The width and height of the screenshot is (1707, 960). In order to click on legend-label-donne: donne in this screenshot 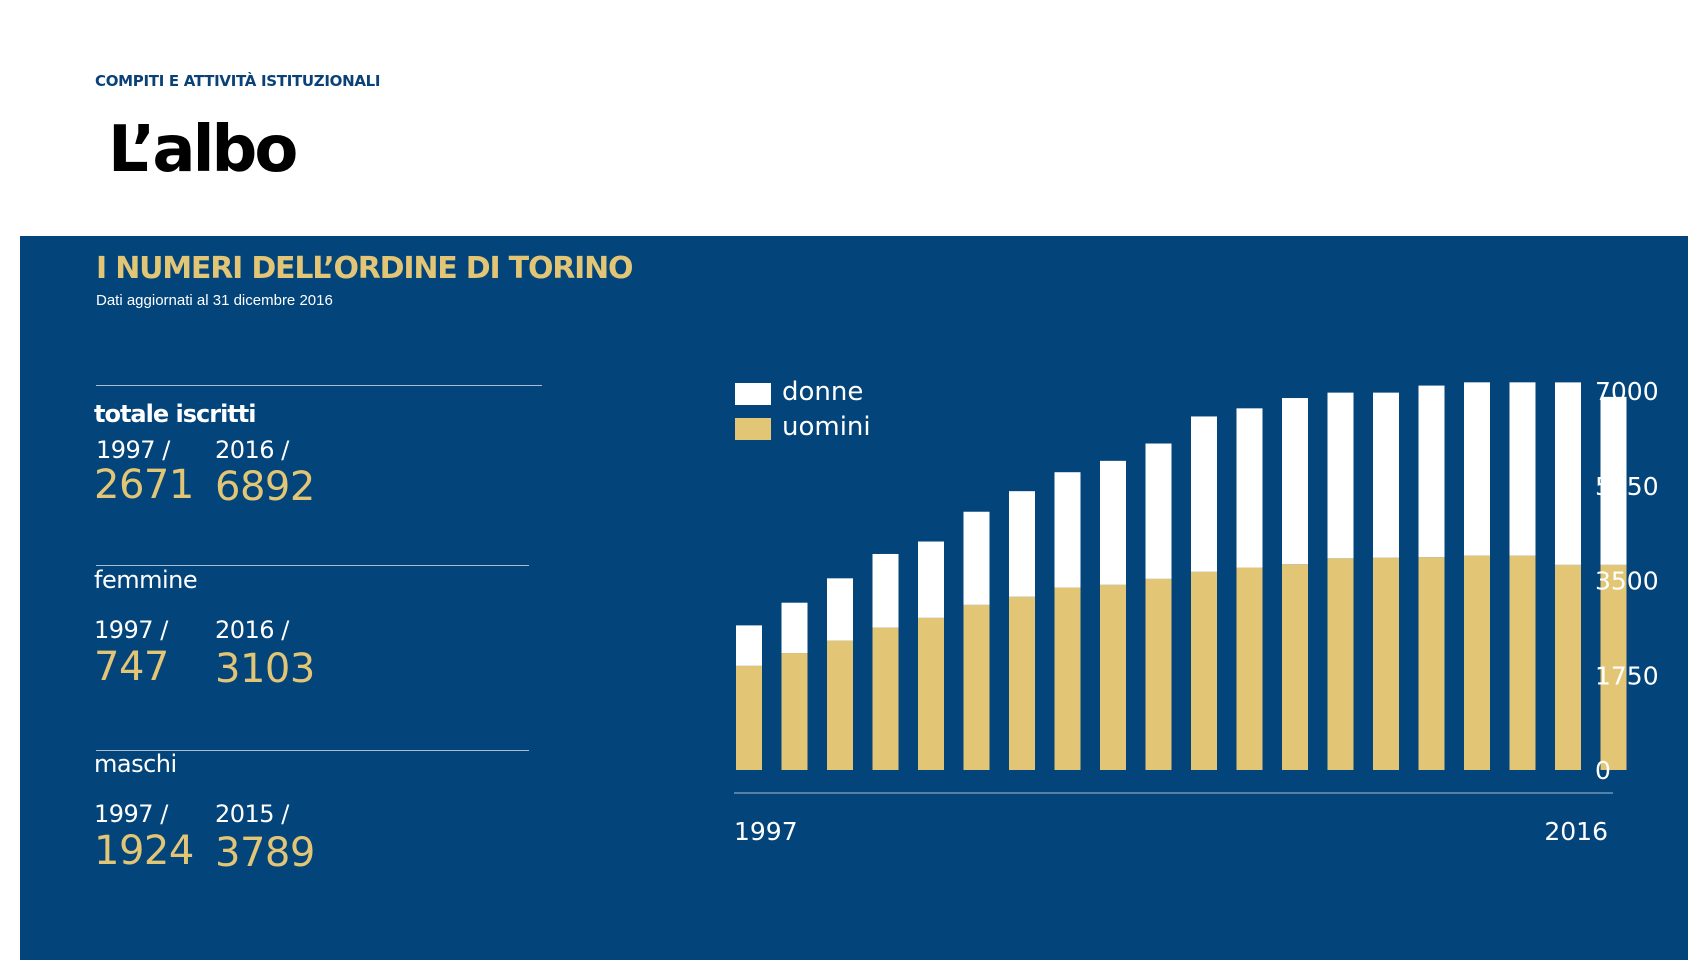, I will do `click(823, 392)`.